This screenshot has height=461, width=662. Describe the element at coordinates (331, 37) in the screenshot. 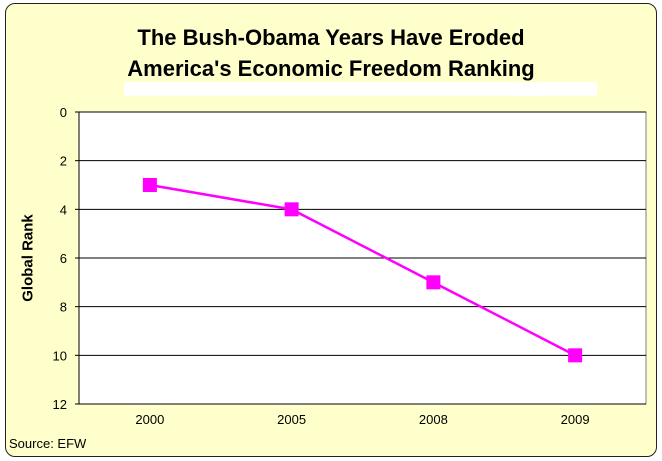

I see `title-line-1: The Bush-Obama Years Have Eroded` at that location.